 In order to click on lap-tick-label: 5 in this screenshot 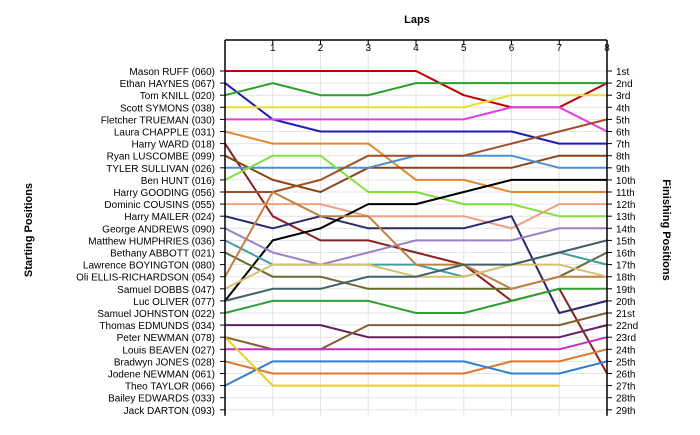, I will do `click(464, 48)`.